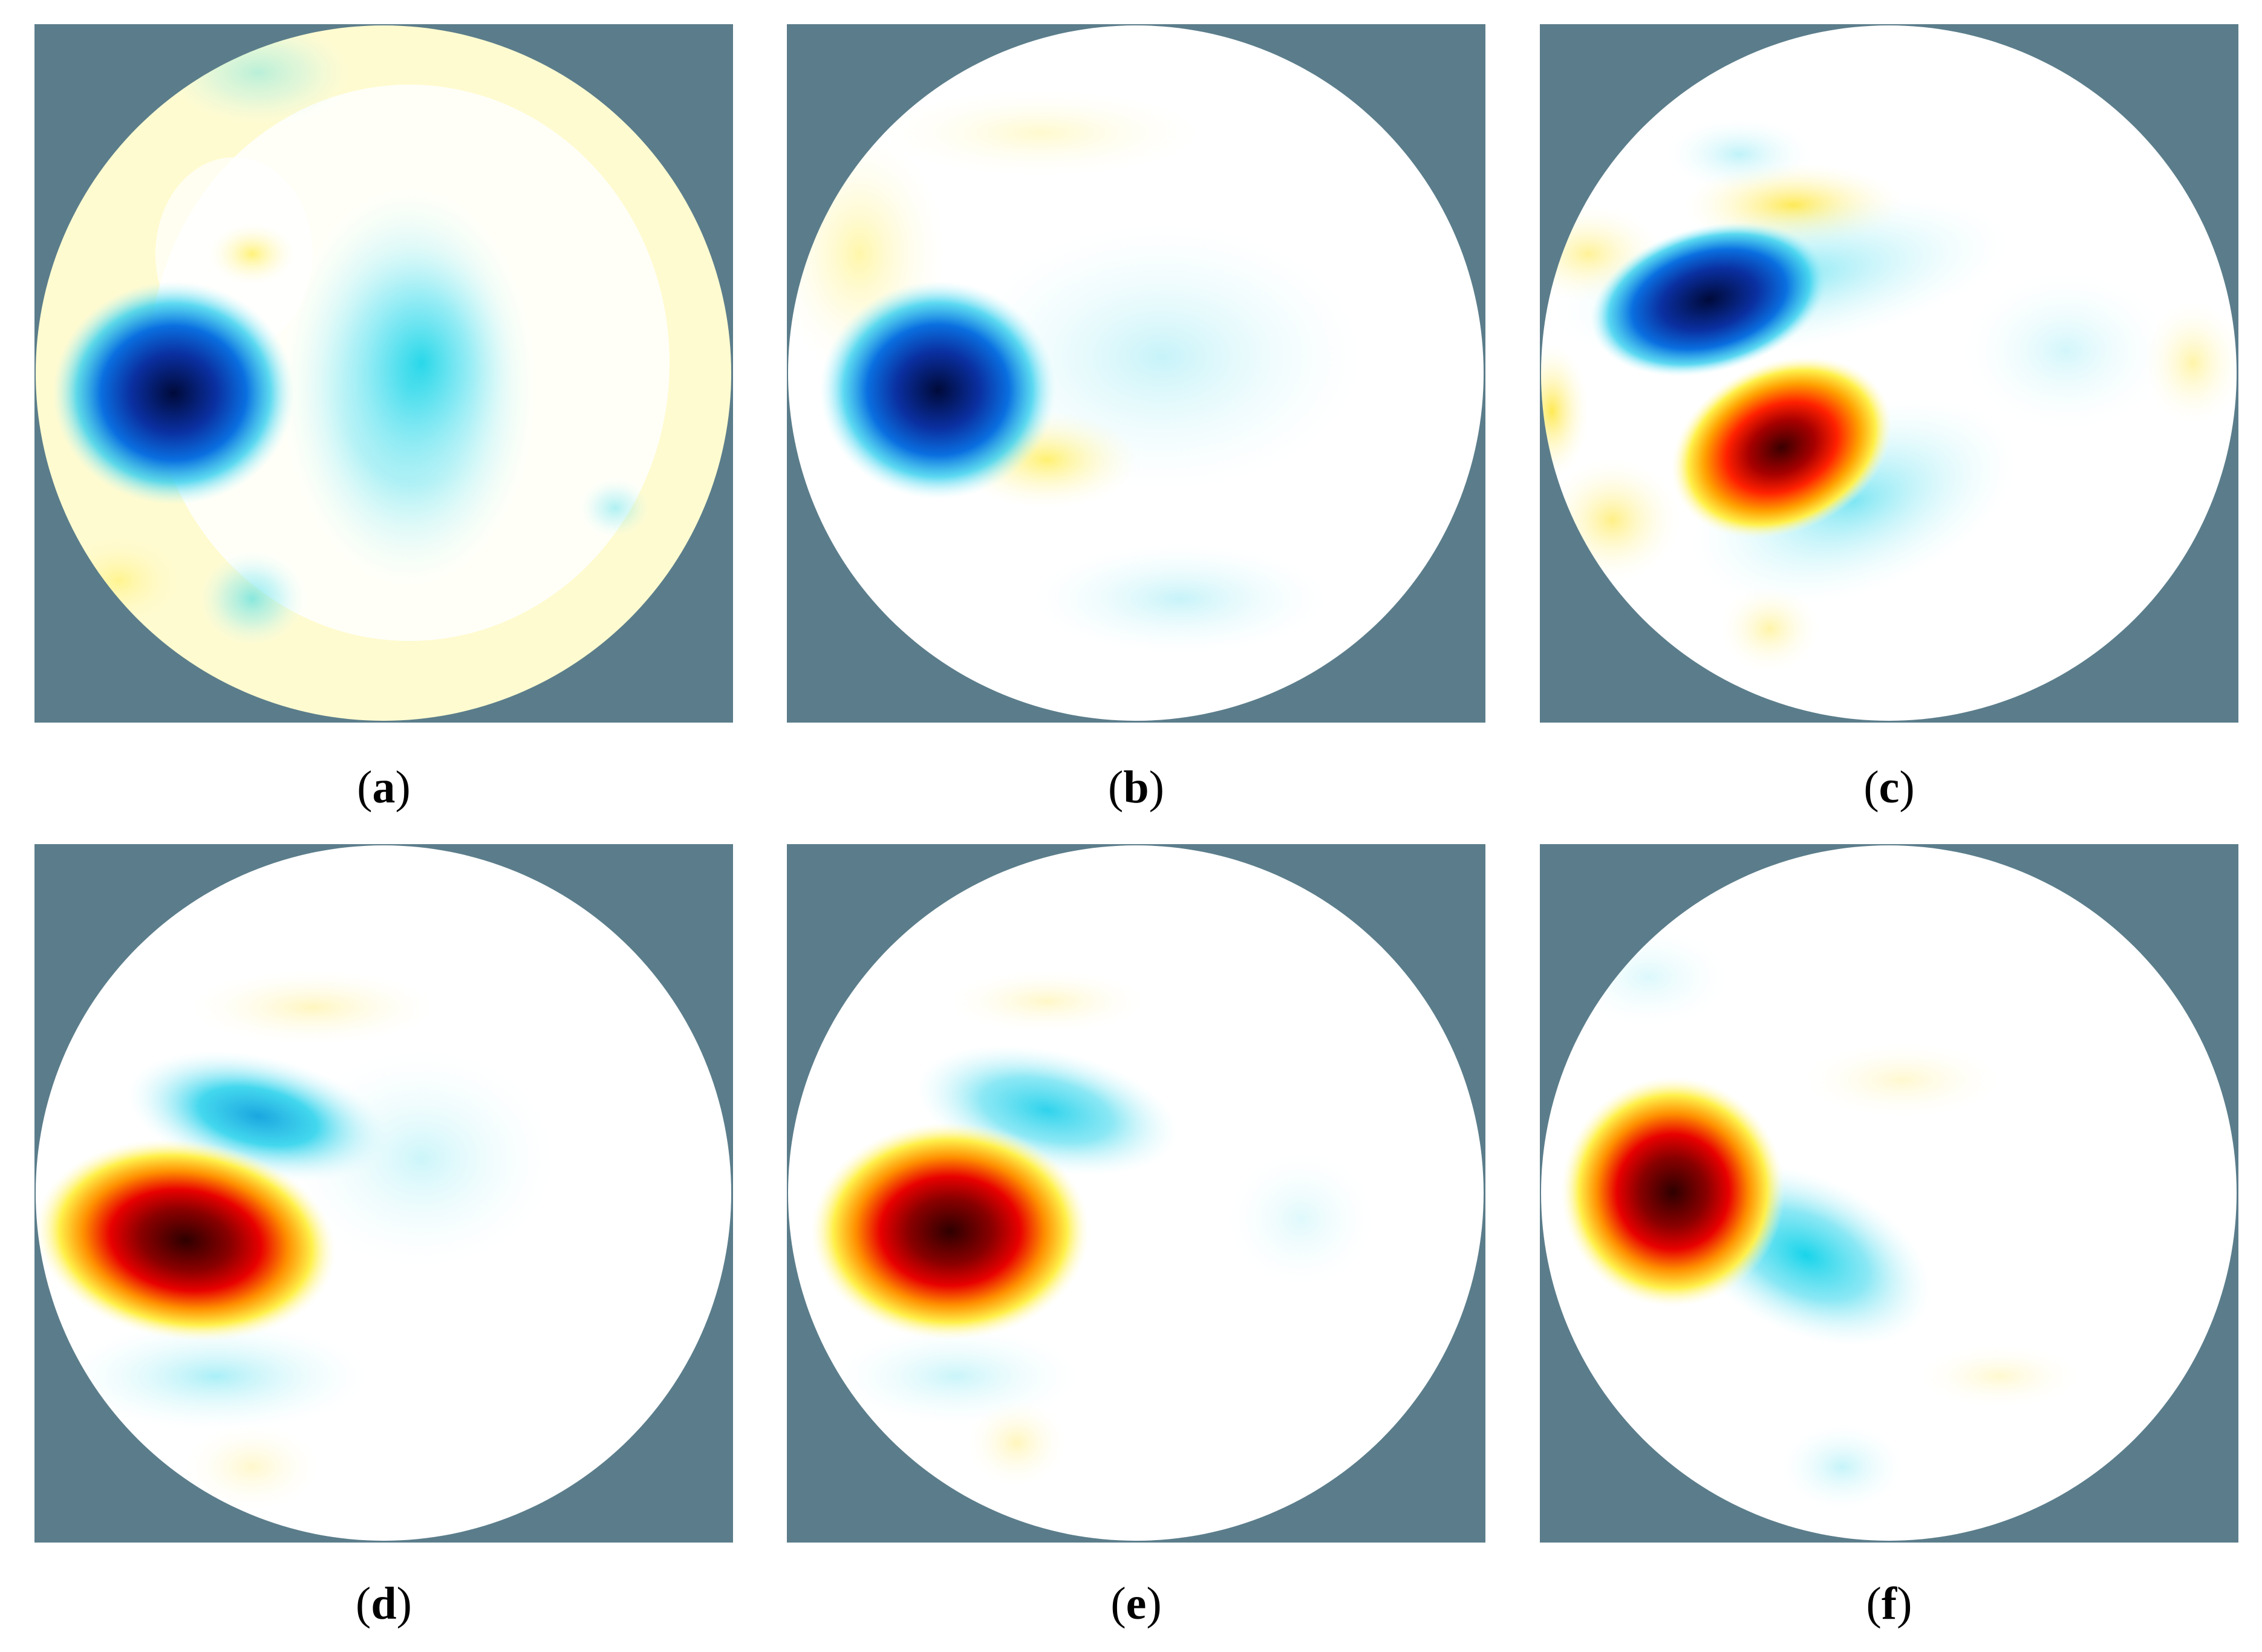  I want to click on reconstruction-panel-c, so click(1889, 374).